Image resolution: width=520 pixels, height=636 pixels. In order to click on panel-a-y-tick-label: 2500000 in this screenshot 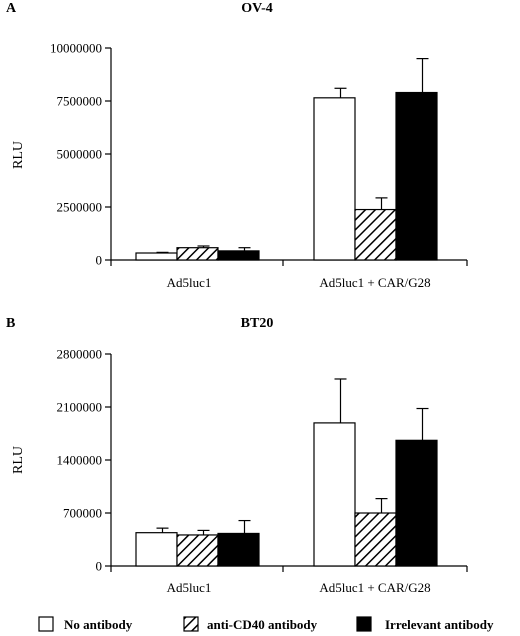, I will do `click(80, 207)`.